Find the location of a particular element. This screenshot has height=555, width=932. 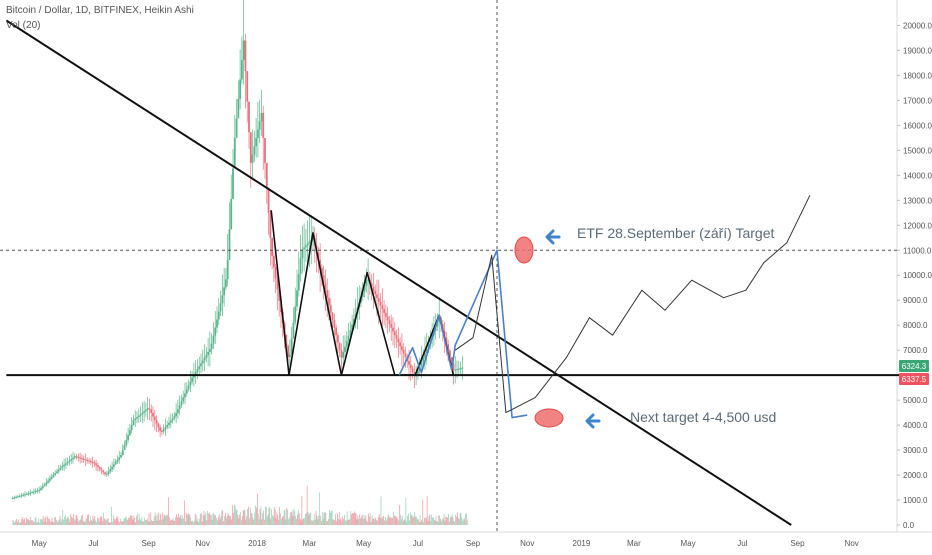

x-tick-label: May is located at coordinates (363, 543).